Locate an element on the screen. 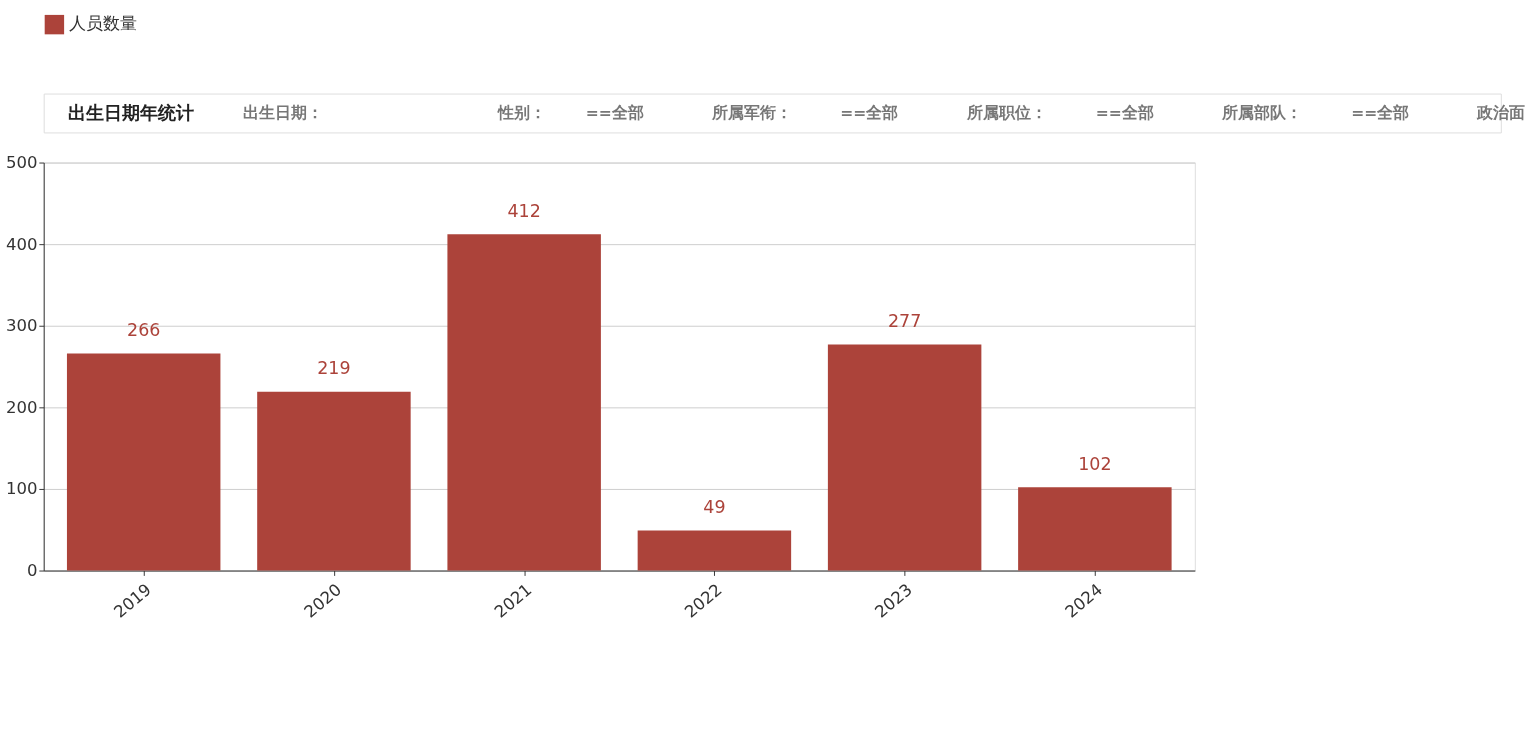 Image resolution: width=1529 pixels, height=745 pixels. text: 所属部队： is located at coordinates (1262, 112).